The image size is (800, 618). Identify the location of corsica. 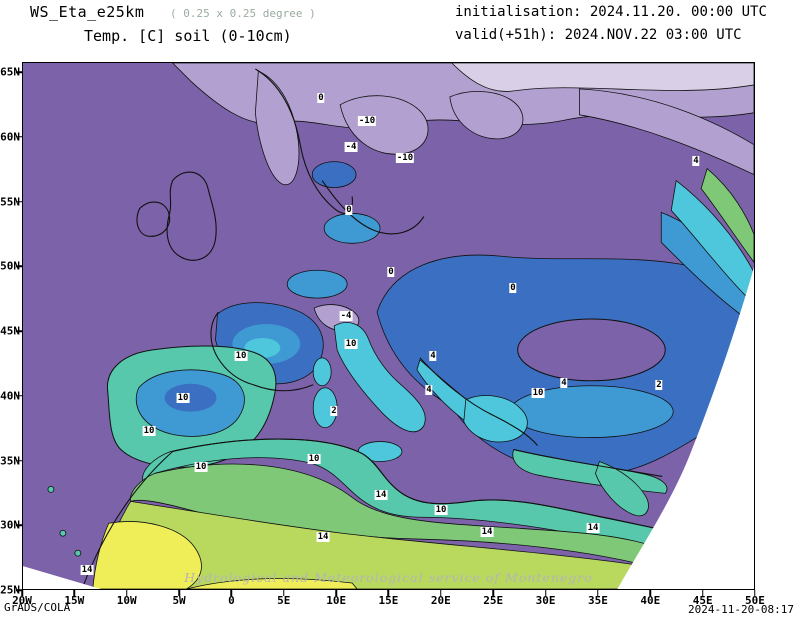
(322, 372).